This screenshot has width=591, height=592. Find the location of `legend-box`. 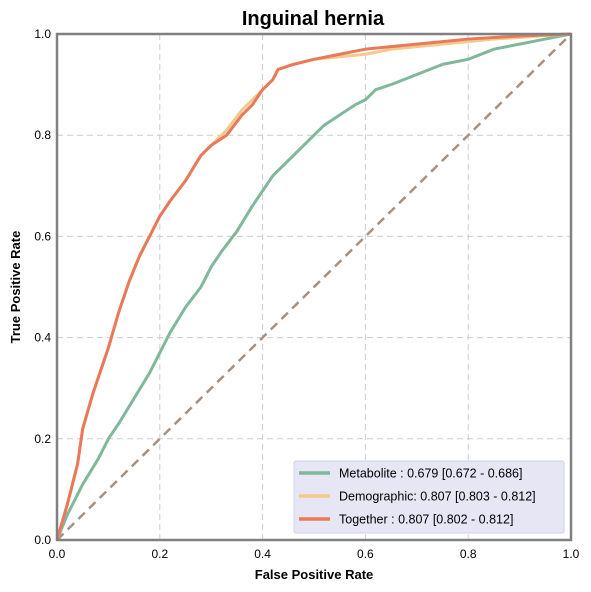

legend-box is located at coordinates (429, 497).